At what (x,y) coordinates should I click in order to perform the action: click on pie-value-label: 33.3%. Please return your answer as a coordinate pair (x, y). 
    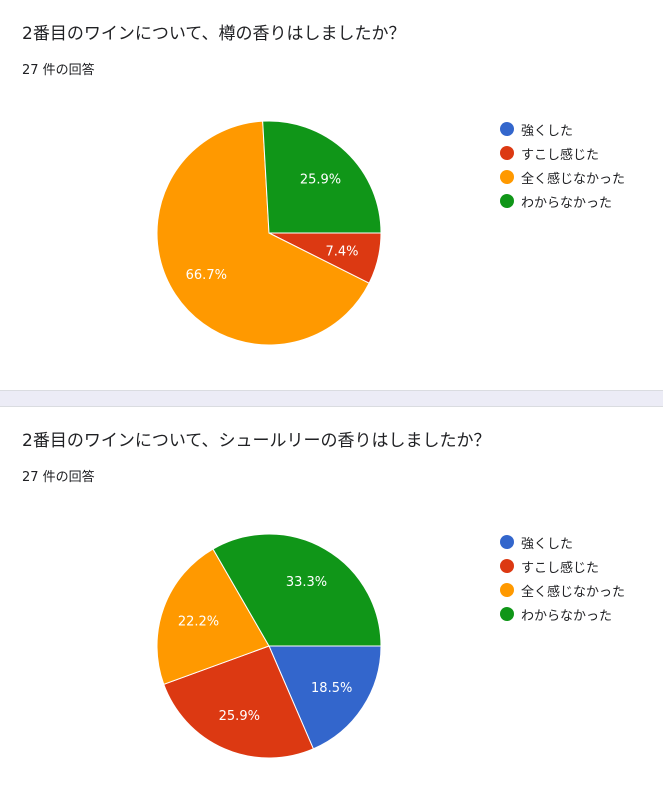
    Looking at the image, I should click on (306, 582).